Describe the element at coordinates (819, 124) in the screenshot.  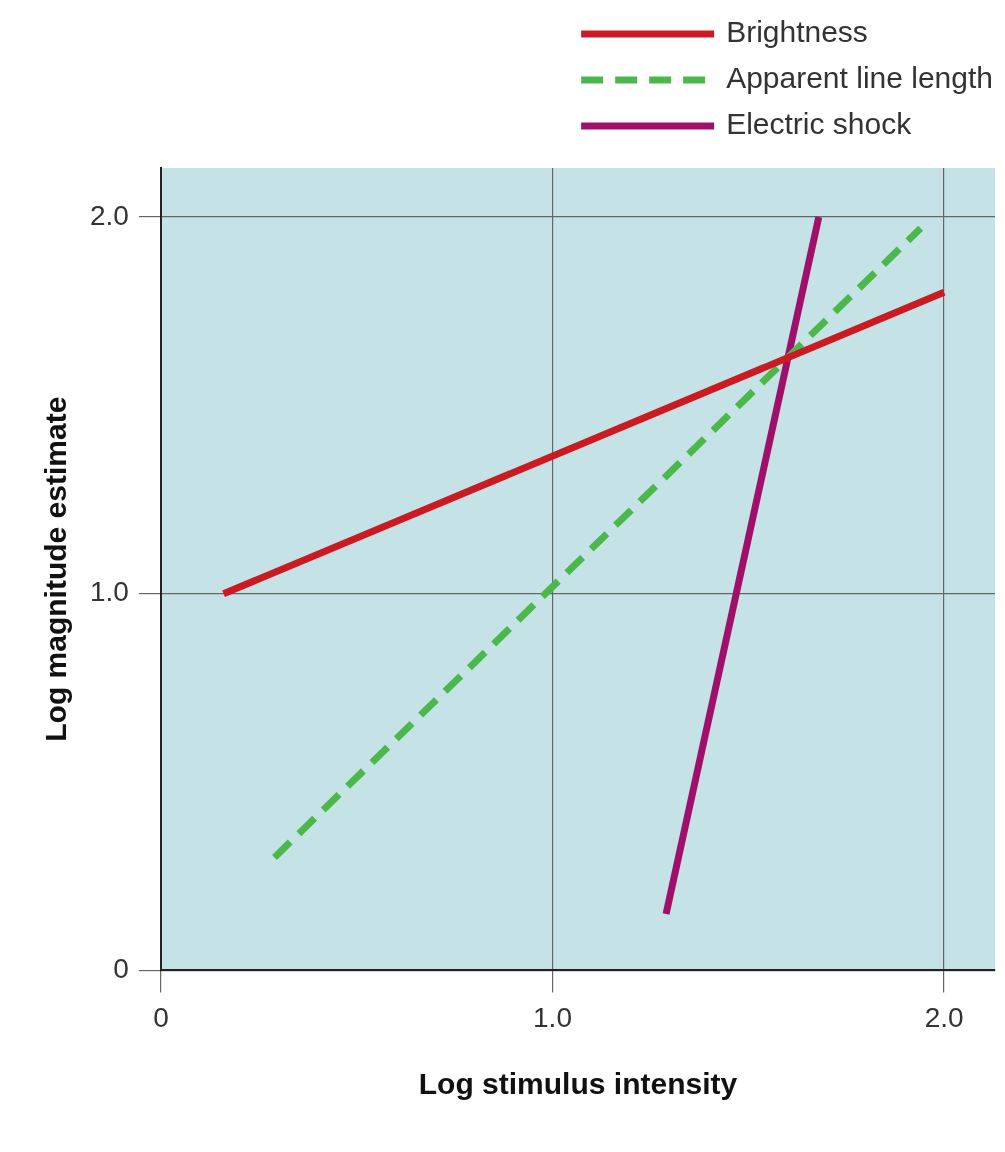
I see `legend-label: Electric shock` at that location.